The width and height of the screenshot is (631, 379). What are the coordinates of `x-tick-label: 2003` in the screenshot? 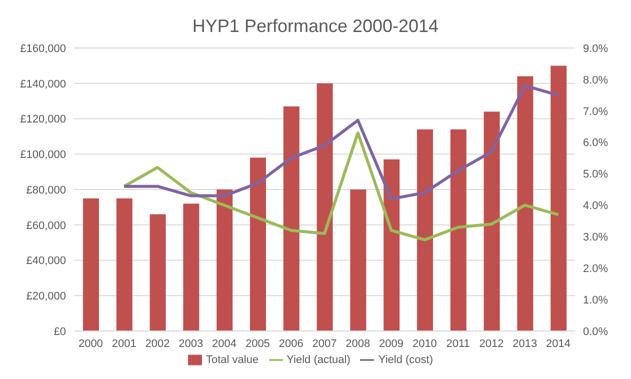 It's located at (191, 344).